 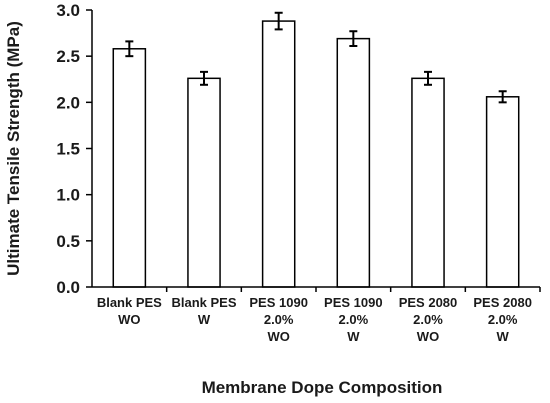 I want to click on y-tick-label: 2.5, so click(x=68, y=56).